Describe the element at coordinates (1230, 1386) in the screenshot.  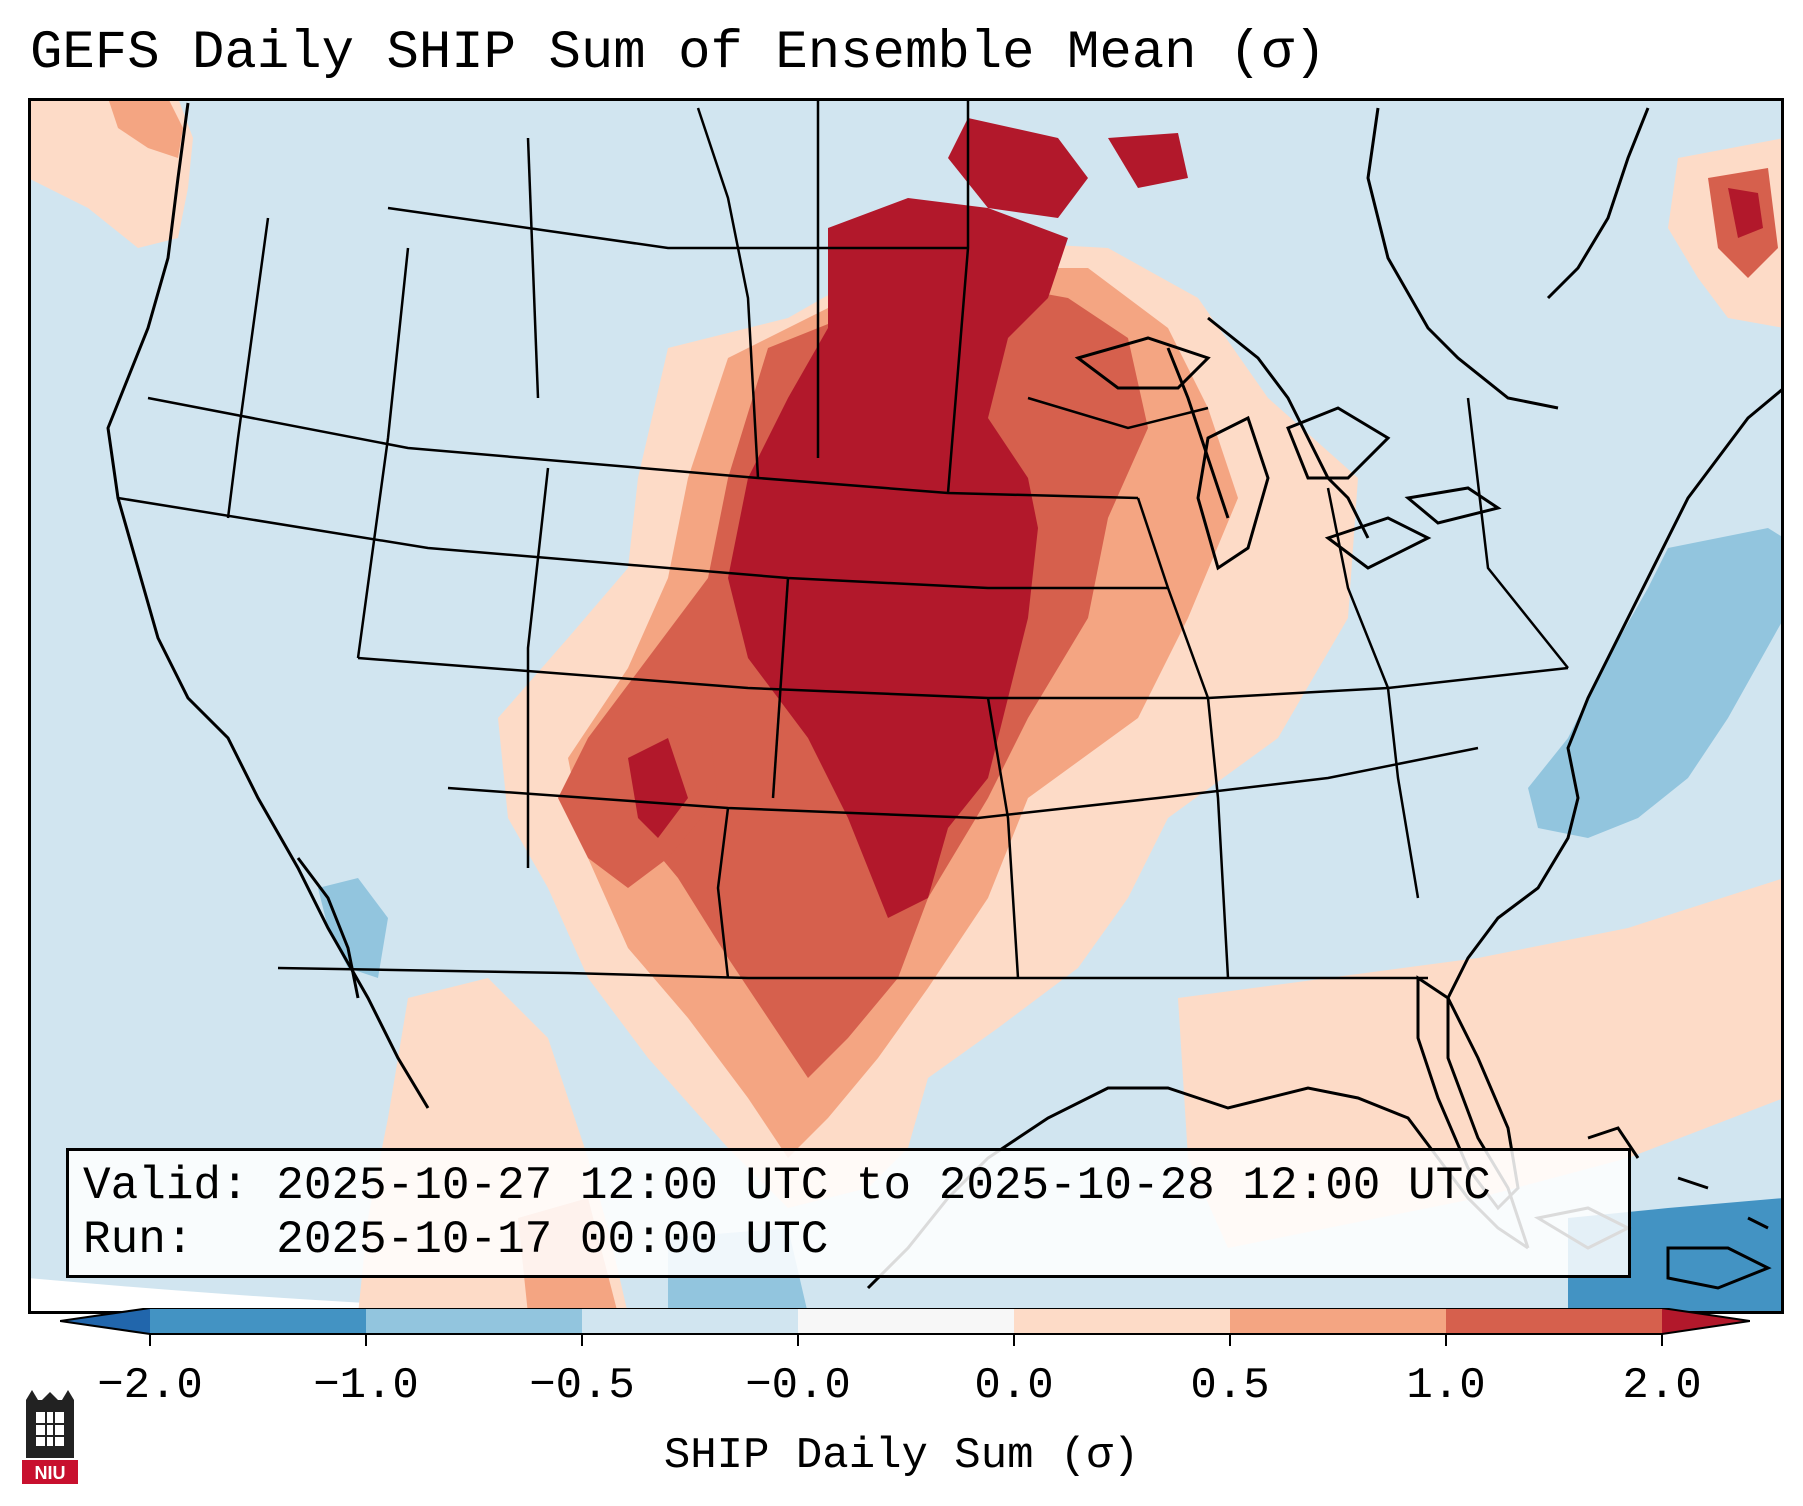
I see `colorbar-tick: 0.5` at that location.